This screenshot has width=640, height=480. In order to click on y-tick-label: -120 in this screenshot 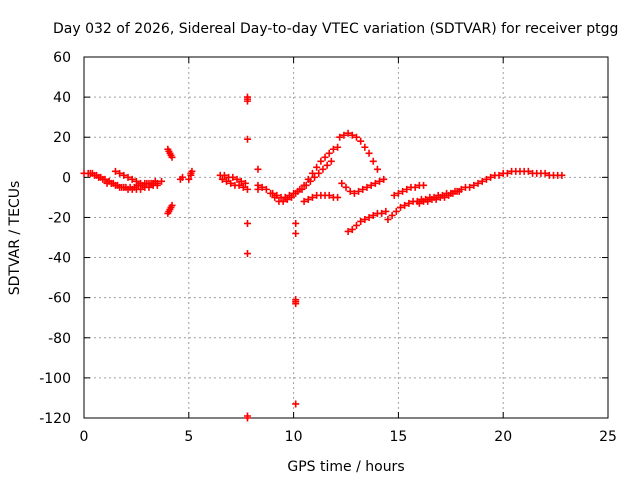, I will do `click(55, 419)`.